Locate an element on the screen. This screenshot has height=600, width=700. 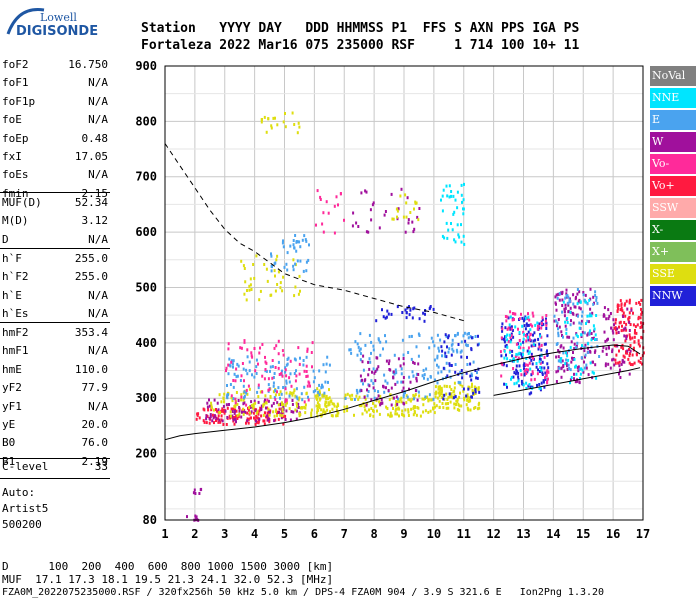
param-name: MUF(D) is located at coordinates (22, 202).